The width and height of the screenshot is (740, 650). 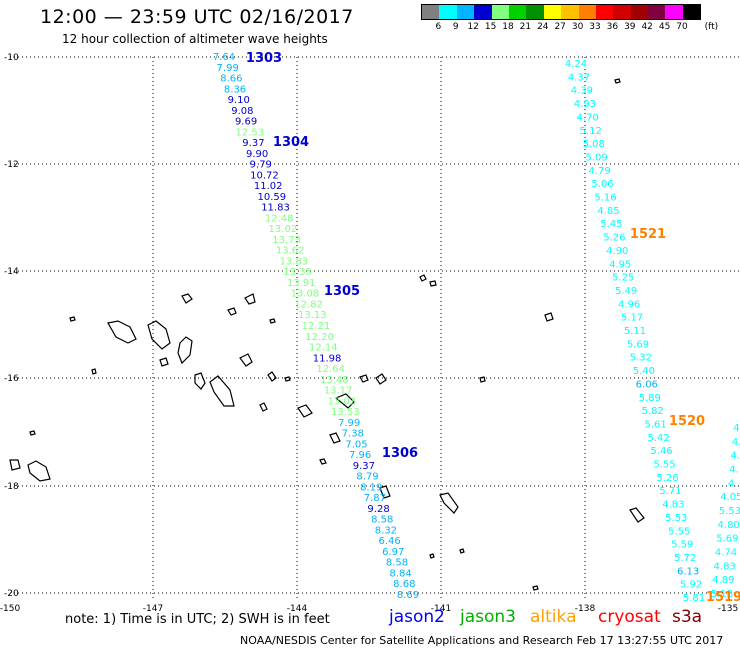 What do you see at coordinates (588, 117) in the screenshot?
I see `track-b-value: 4.70` at bounding box center [588, 117].